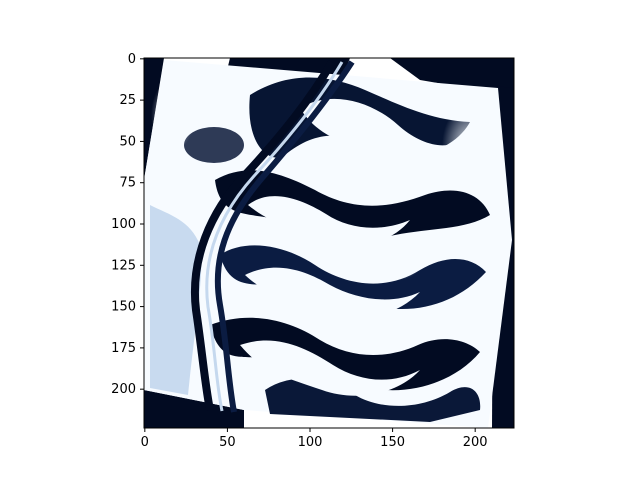 This screenshot has height=484, width=640. What do you see at coordinates (123, 224) in the screenshot?
I see `y-tick-label: 100` at bounding box center [123, 224].